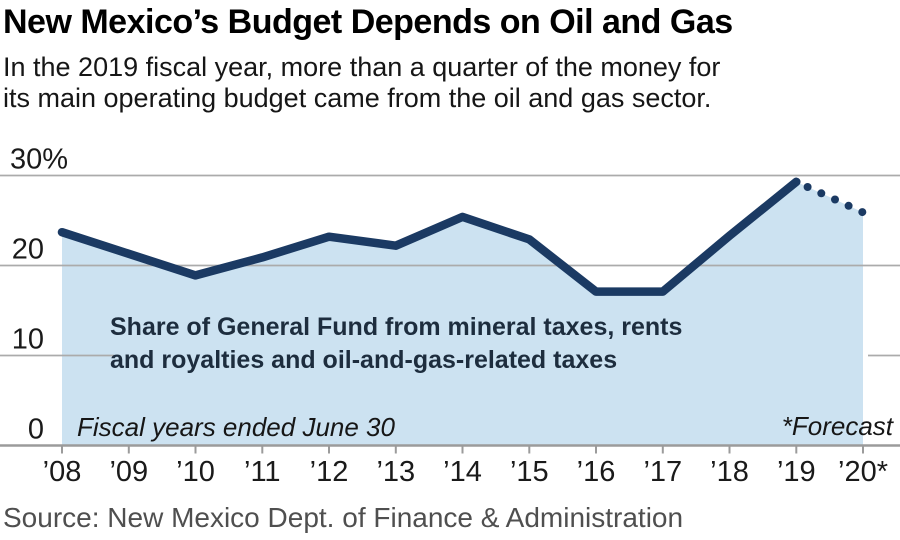 The width and height of the screenshot is (900, 540). I want to click on y-tick-label: 20, so click(28, 250).